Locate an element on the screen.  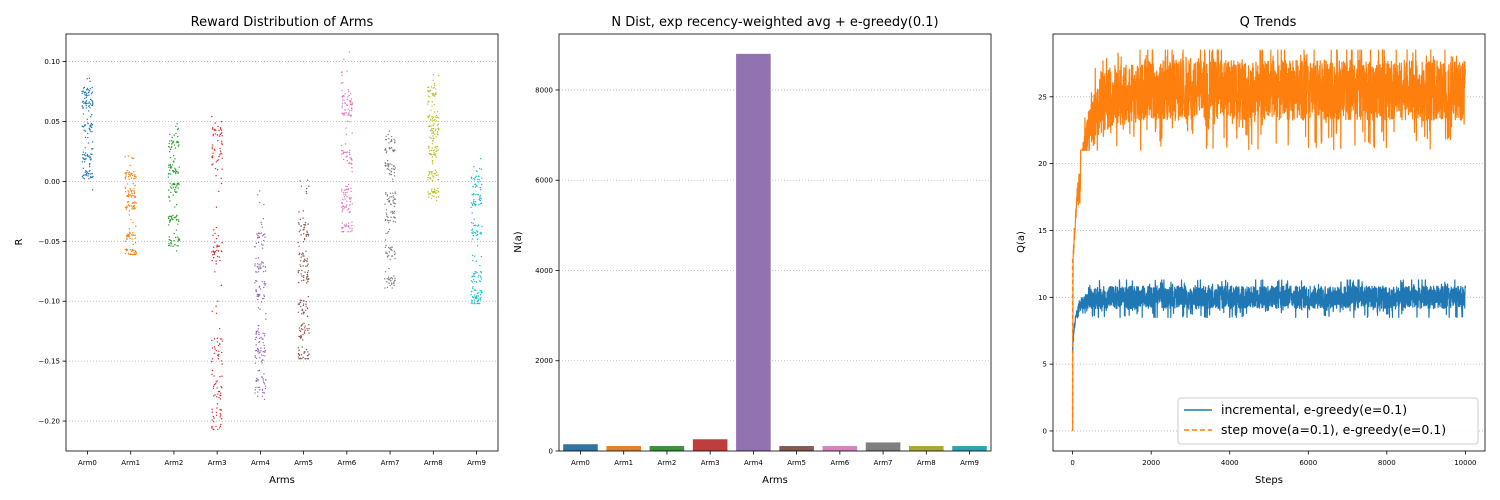
count-xtick-label: Arm9 is located at coordinates (969, 463).